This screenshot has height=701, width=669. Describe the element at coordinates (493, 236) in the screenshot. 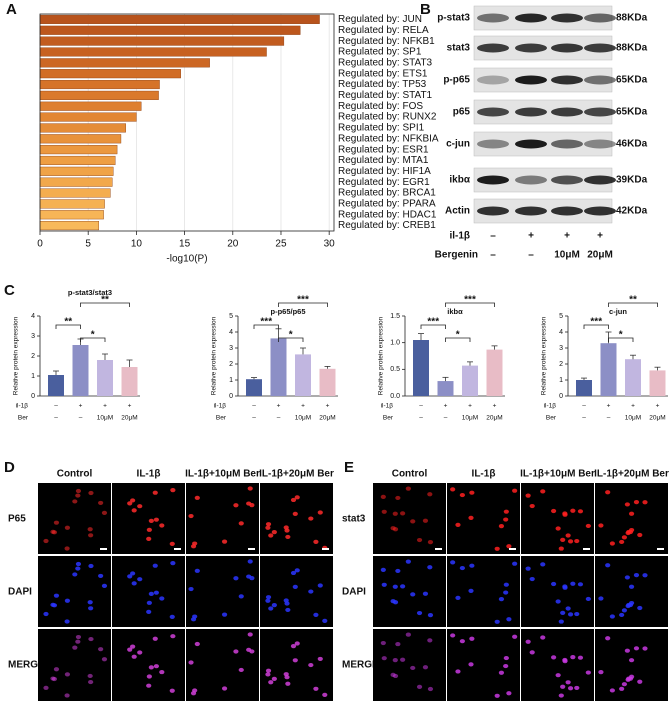

I see `treatment-label: –` at that location.